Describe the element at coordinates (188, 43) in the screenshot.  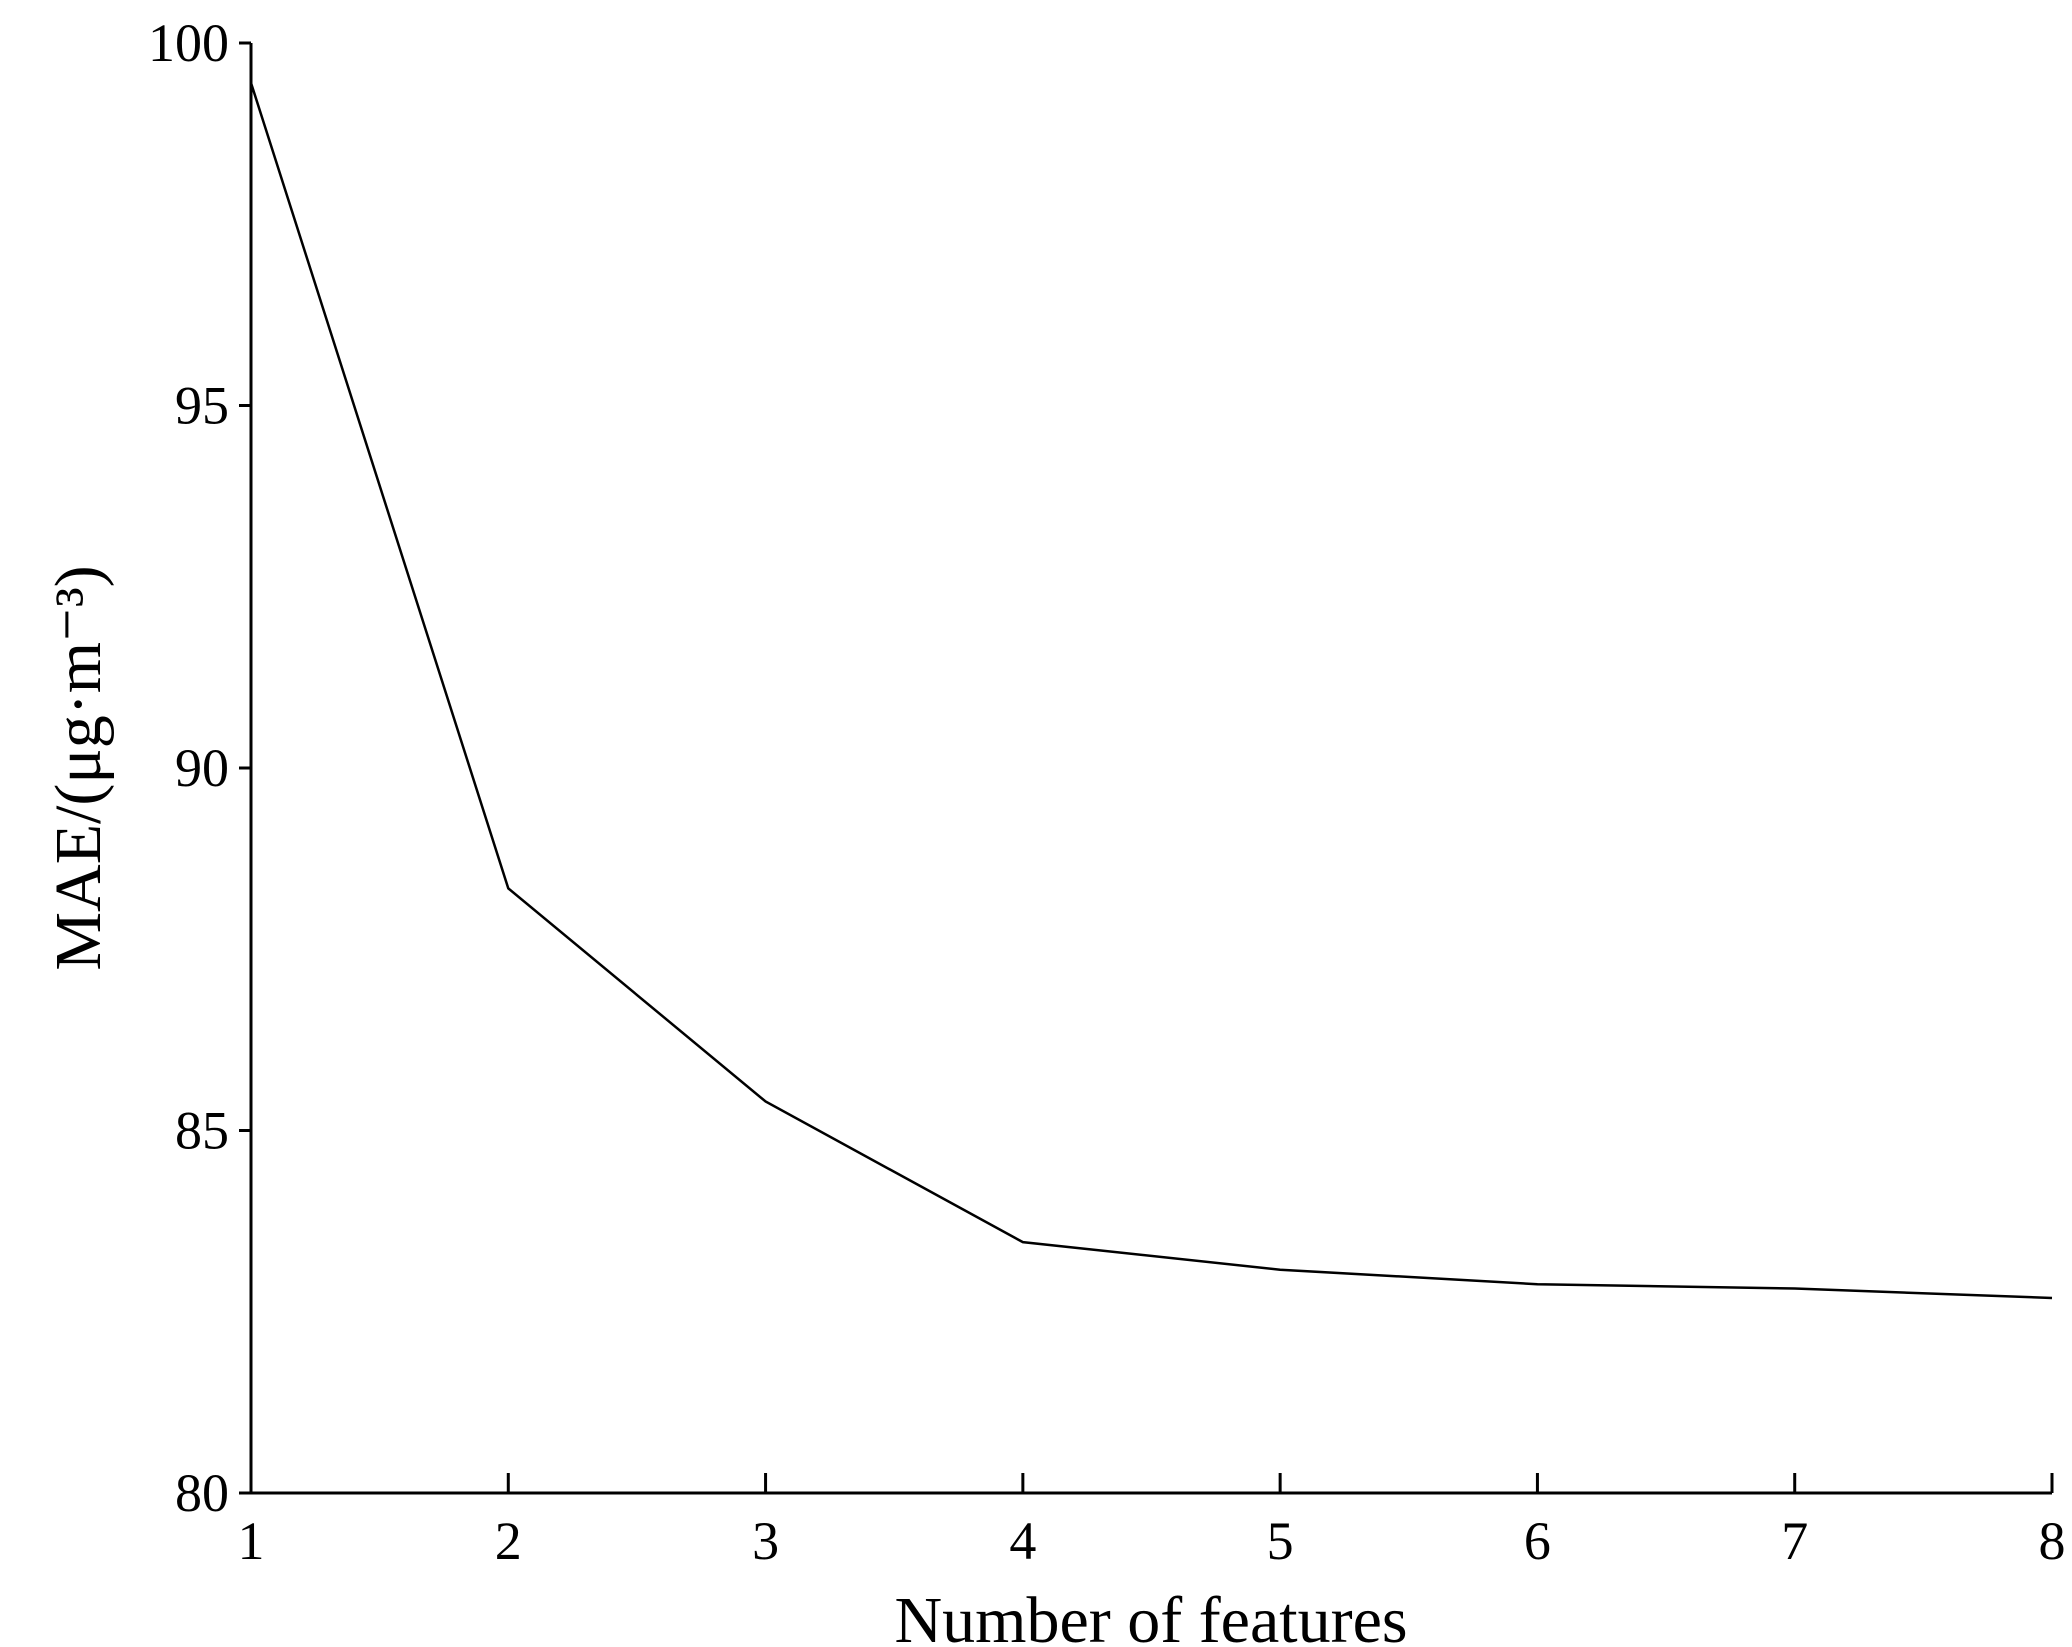
I see `y-tick-label: 100` at that location.